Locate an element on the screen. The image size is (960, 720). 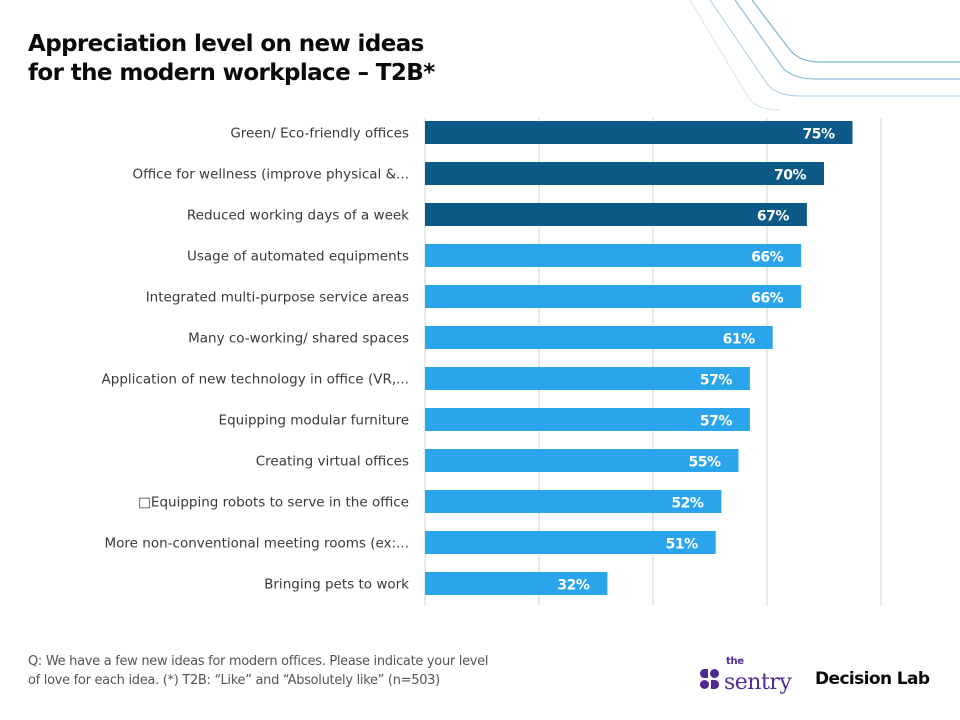
value-label-9: 55% is located at coordinates (704, 463).